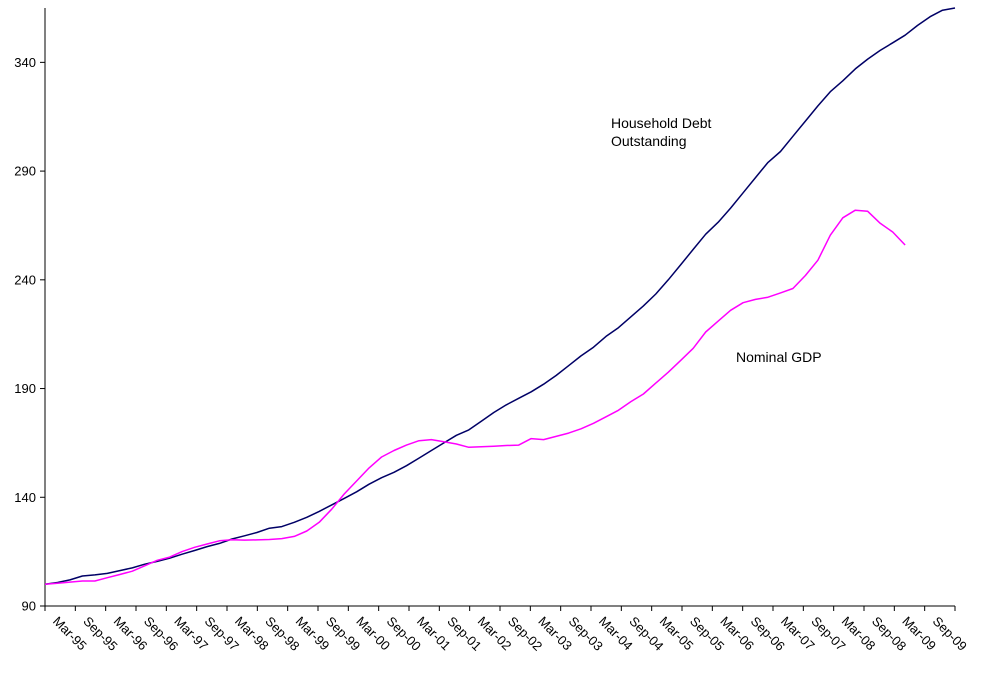  What do you see at coordinates (25, 497) in the screenshot?
I see `y-tick-label: 140` at bounding box center [25, 497].